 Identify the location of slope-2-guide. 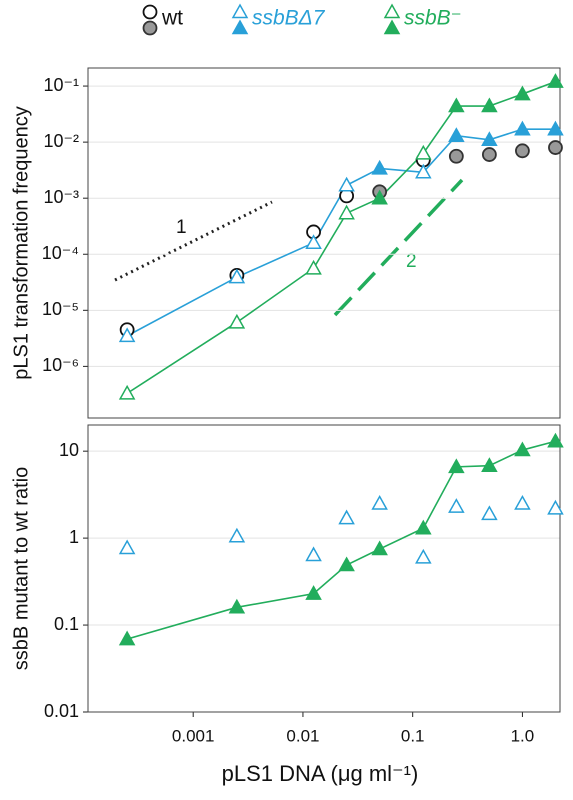
(398, 247).